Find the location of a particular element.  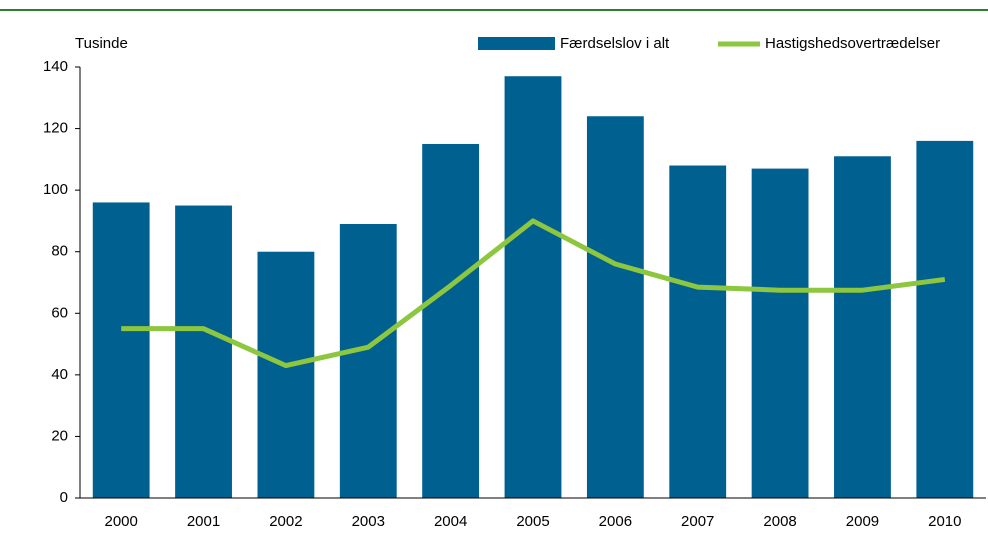

x-tick-label: 2003 is located at coordinates (368, 521).